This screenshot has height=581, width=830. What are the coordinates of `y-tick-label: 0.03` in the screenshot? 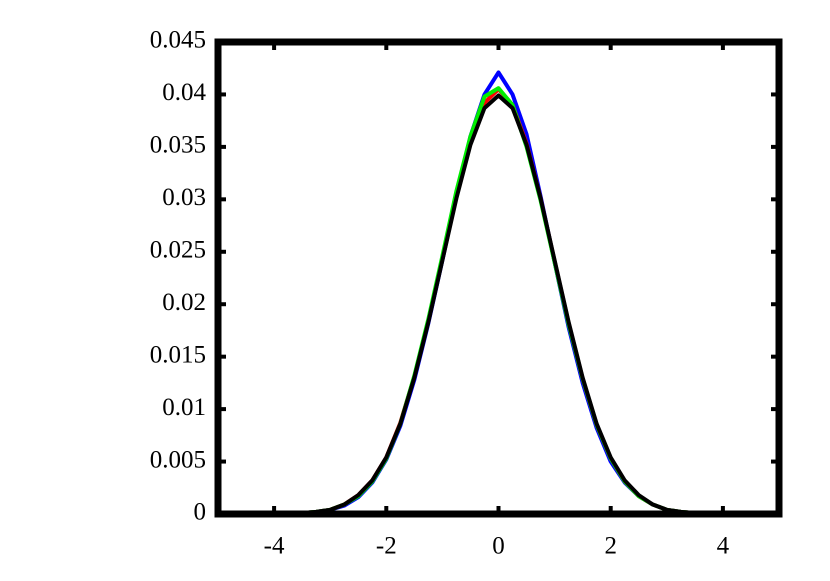 It's located at (184, 197).